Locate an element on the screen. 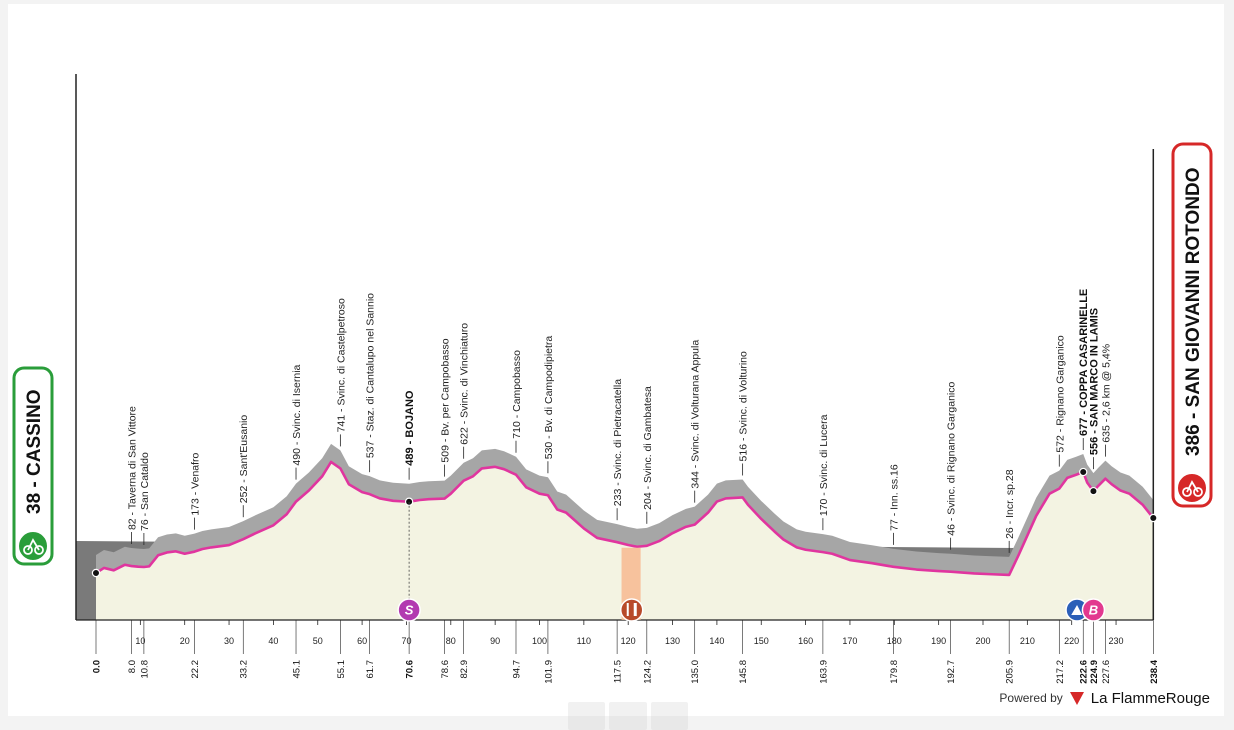 The height and width of the screenshot is (730, 1234). km-tick-label: 70 is located at coordinates (406, 641).